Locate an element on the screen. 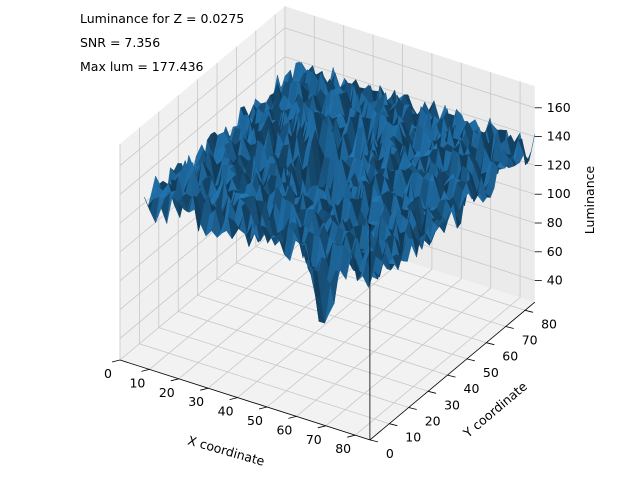 The height and width of the screenshot is (480, 640). surface-facet is located at coordinates (378, 271).